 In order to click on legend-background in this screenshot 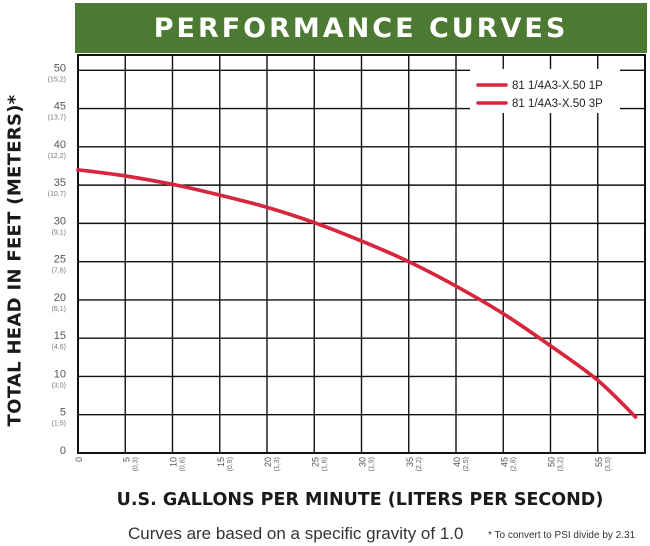, I will do `click(545, 91)`.